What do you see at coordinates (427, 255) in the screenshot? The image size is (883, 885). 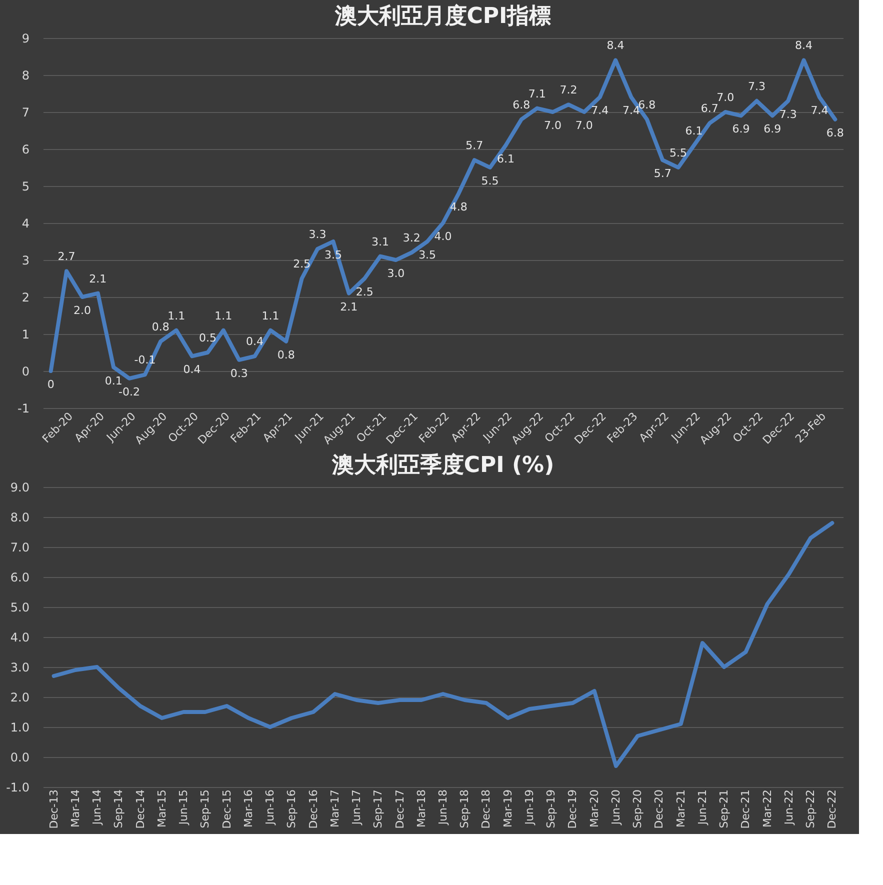 I see `data-label: 3.5` at bounding box center [427, 255].